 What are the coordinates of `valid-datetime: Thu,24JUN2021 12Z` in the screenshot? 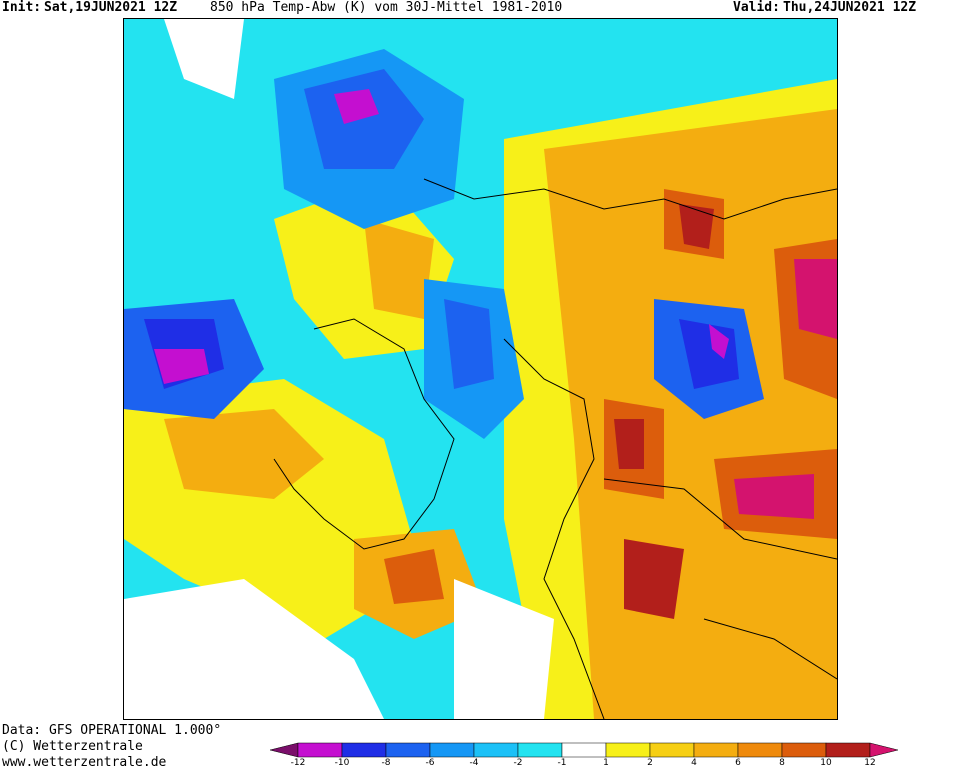 It's located at (850, 7).